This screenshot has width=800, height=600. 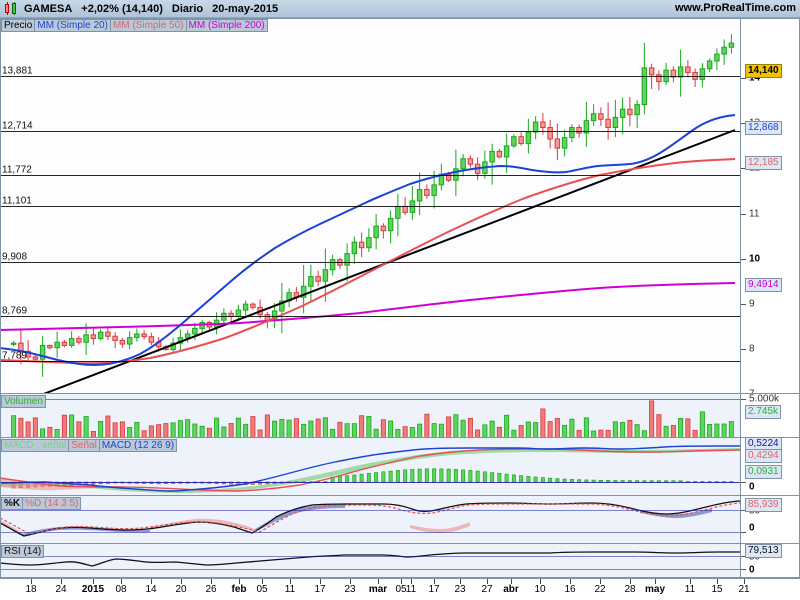 I want to click on macd-legend: MACD-, señal Señal MACD (12 26 9), so click(x=89, y=445).